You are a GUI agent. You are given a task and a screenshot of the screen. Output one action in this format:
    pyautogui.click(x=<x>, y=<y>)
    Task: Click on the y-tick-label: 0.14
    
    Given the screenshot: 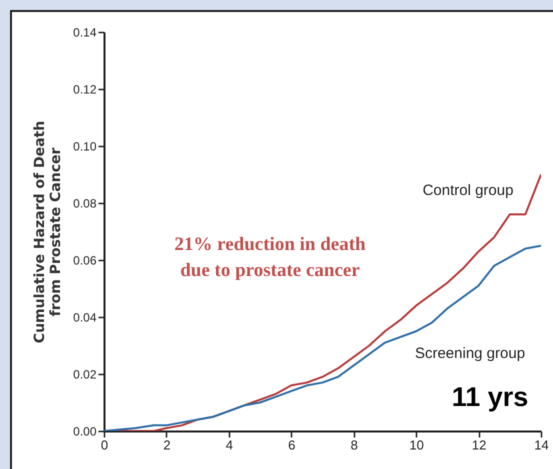 What is the action you would take?
    pyautogui.click(x=85, y=33)
    